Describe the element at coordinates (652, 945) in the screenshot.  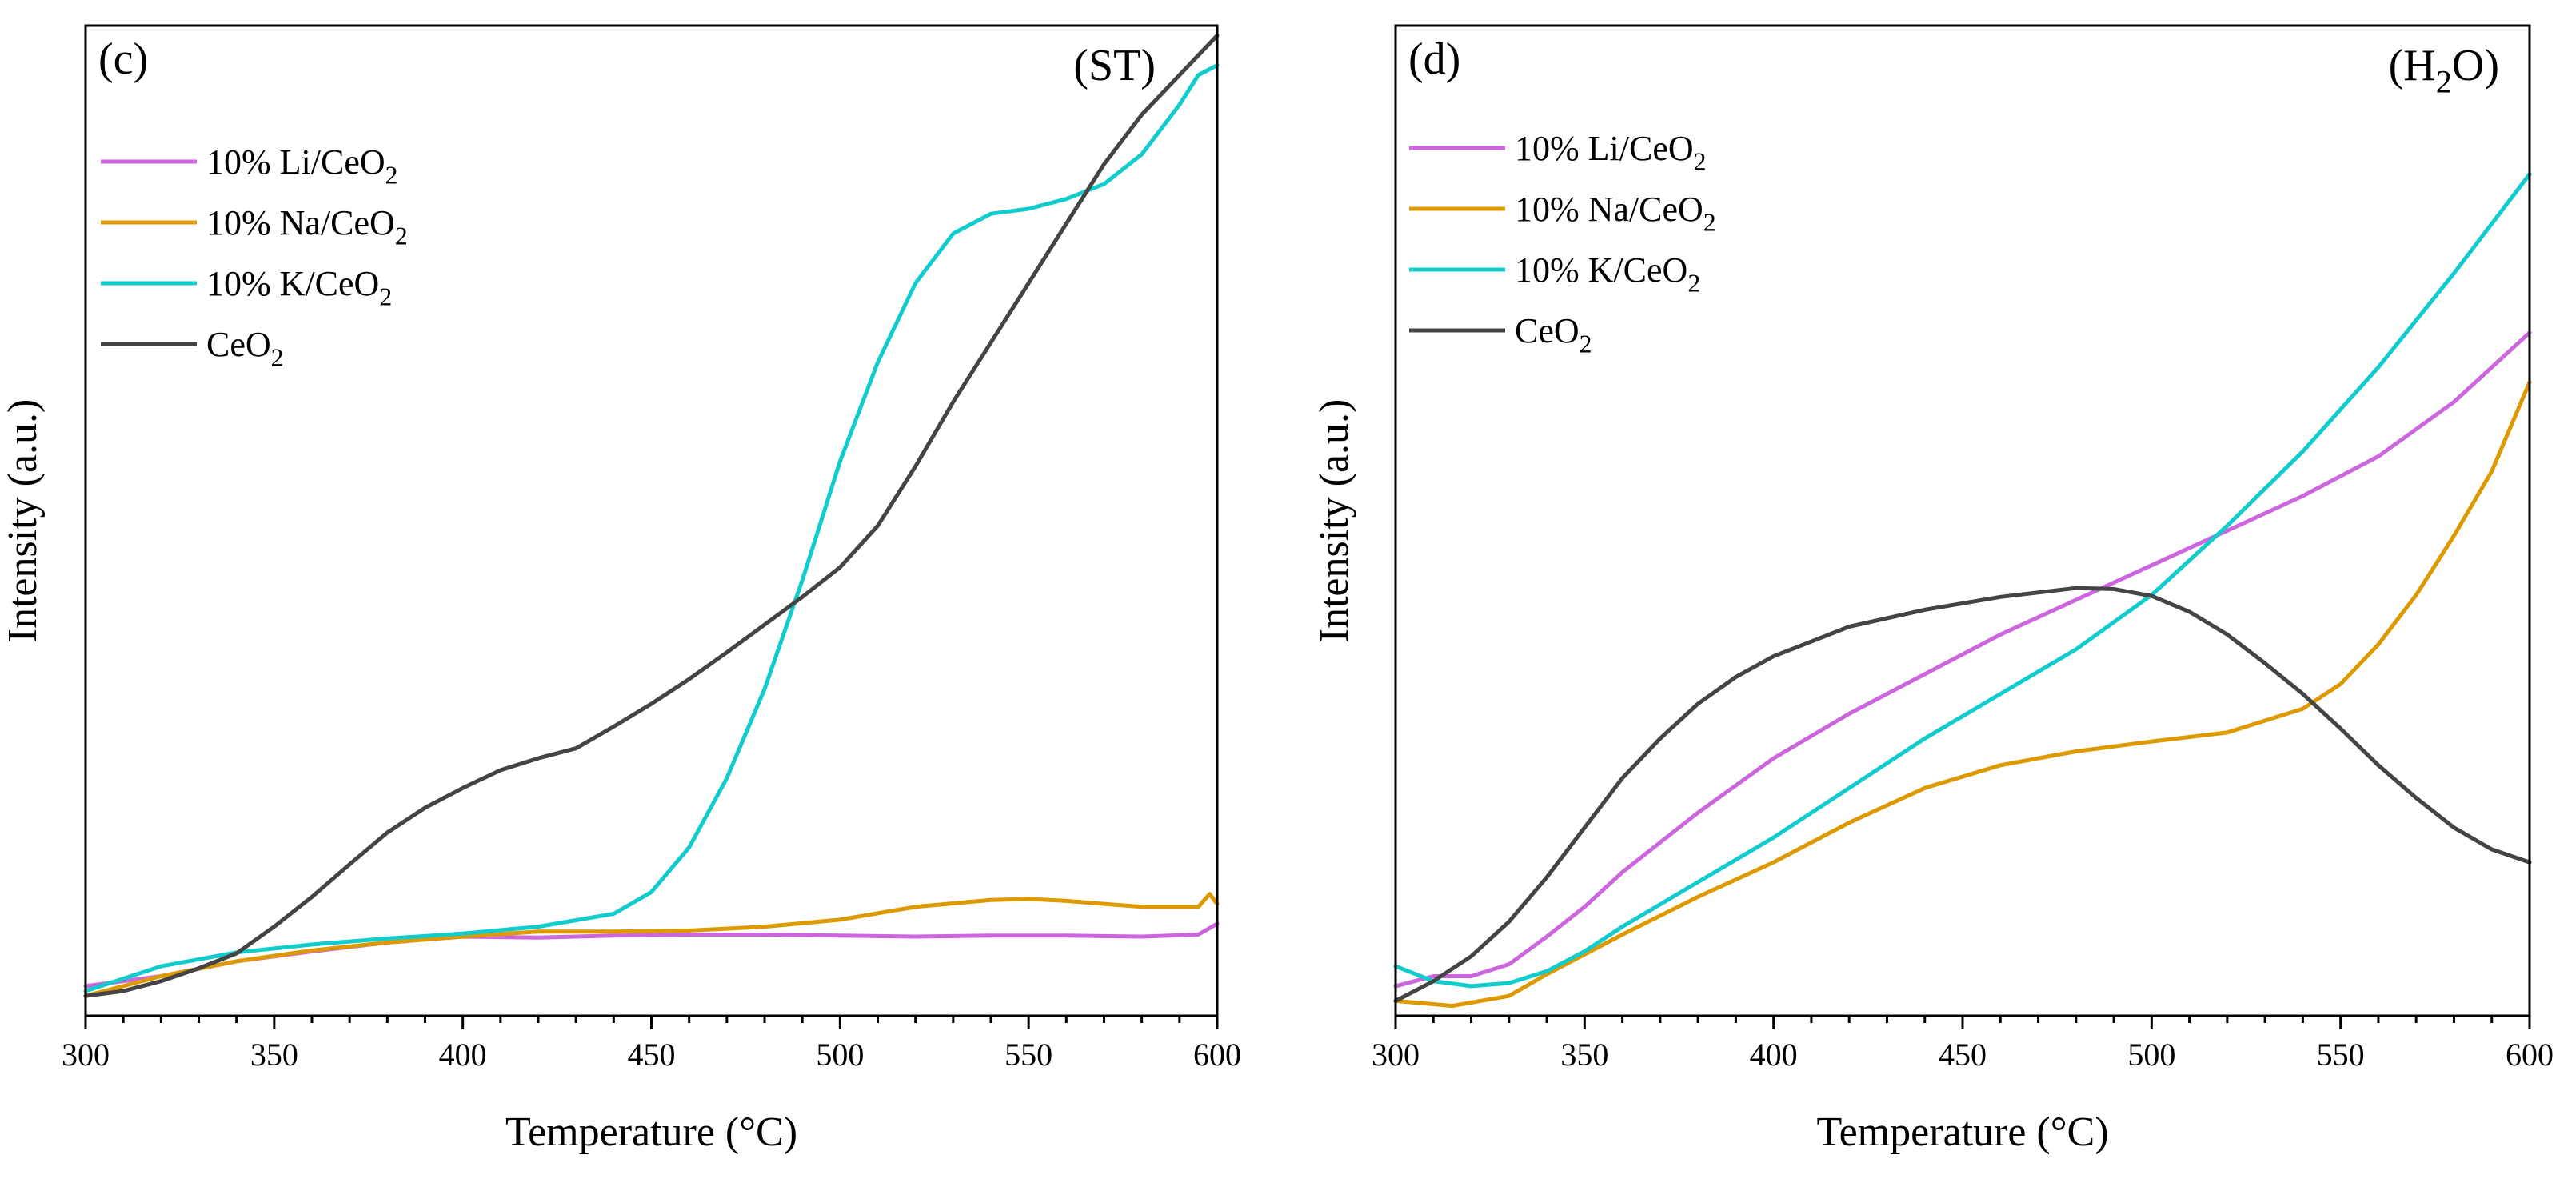
I see `series-line-na` at that location.